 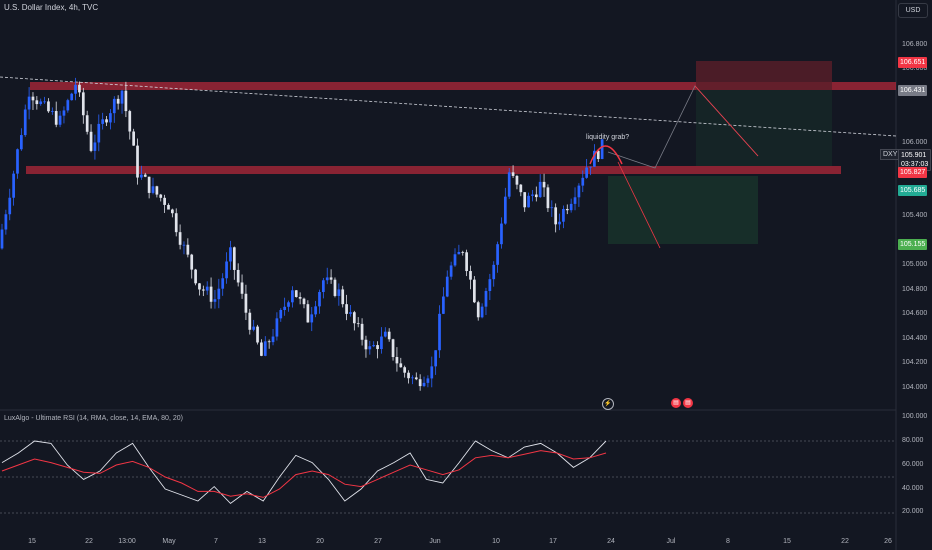 What do you see at coordinates (915, 362) in the screenshot?
I see `tick-label: 104.200` at bounding box center [915, 362].